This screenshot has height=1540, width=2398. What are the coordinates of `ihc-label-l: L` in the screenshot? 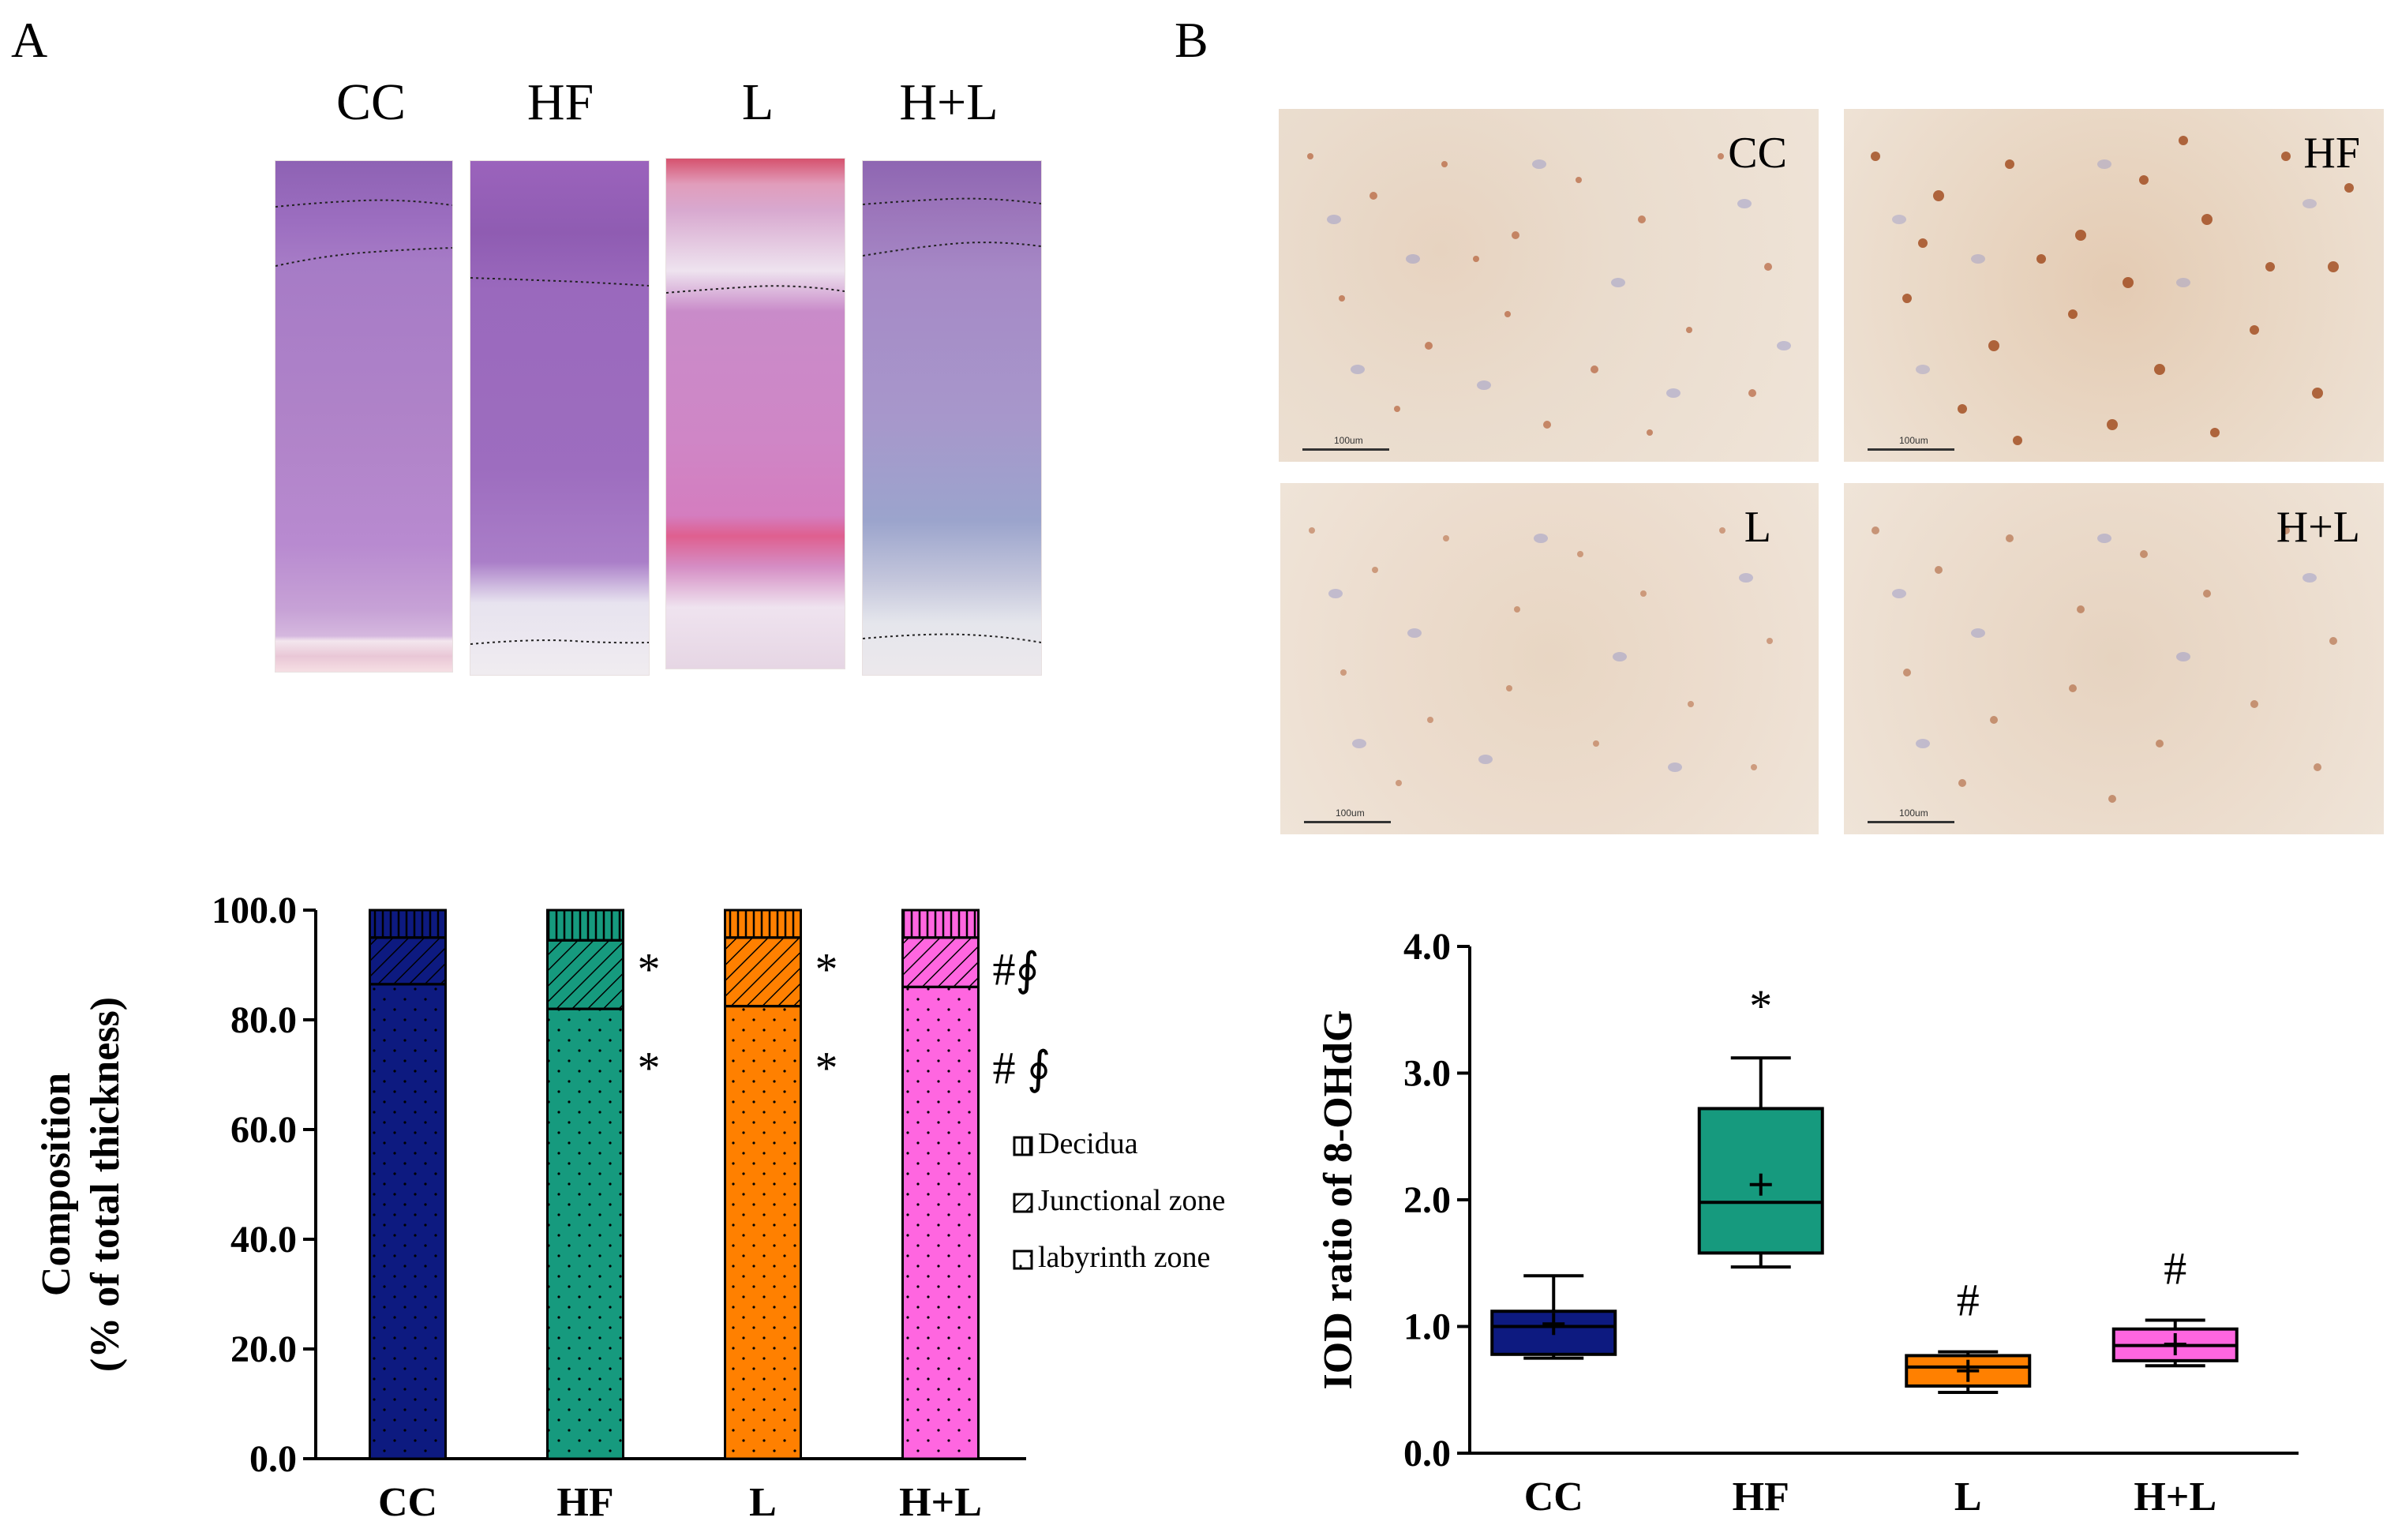 It's located at (1757, 527).